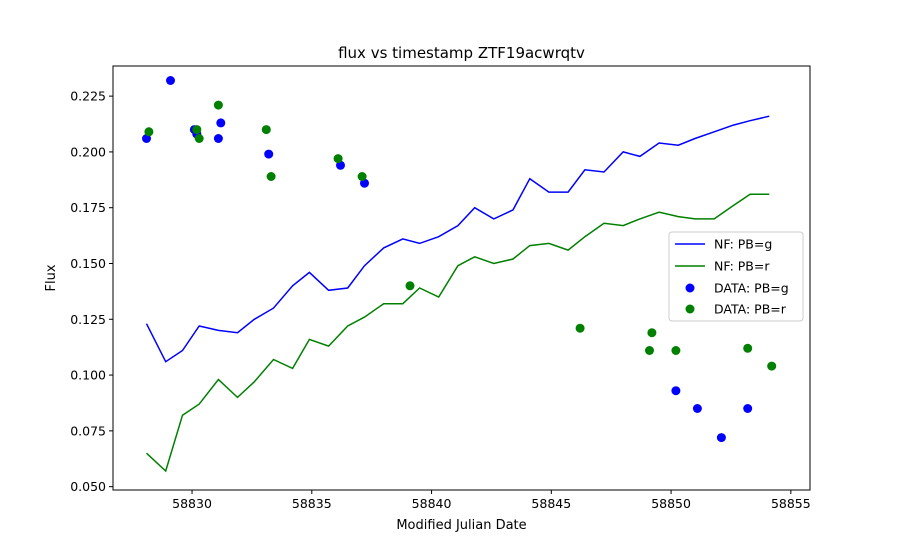 The width and height of the screenshot is (900, 550). Describe the element at coordinates (461, 53) in the screenshot. I see `chart-title: flux vs timestamp ZTF19acwrqtv` at that location.